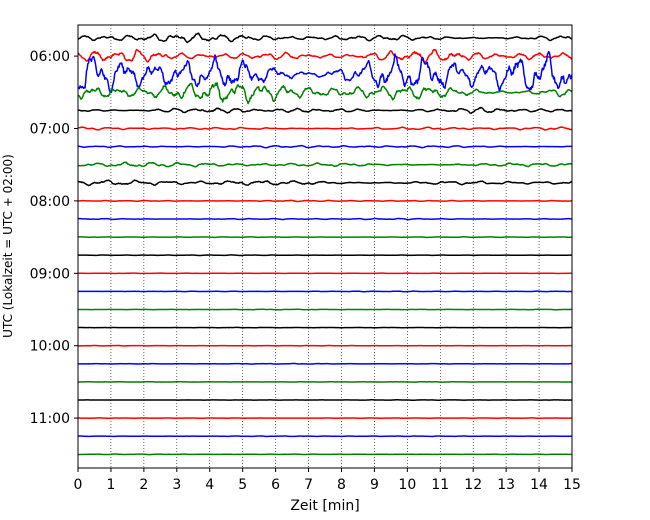 The image size is (650, 520). Describe the element at coordinates (539, 485) in the screenshot. I see `x-tick-label: 14` at that location.